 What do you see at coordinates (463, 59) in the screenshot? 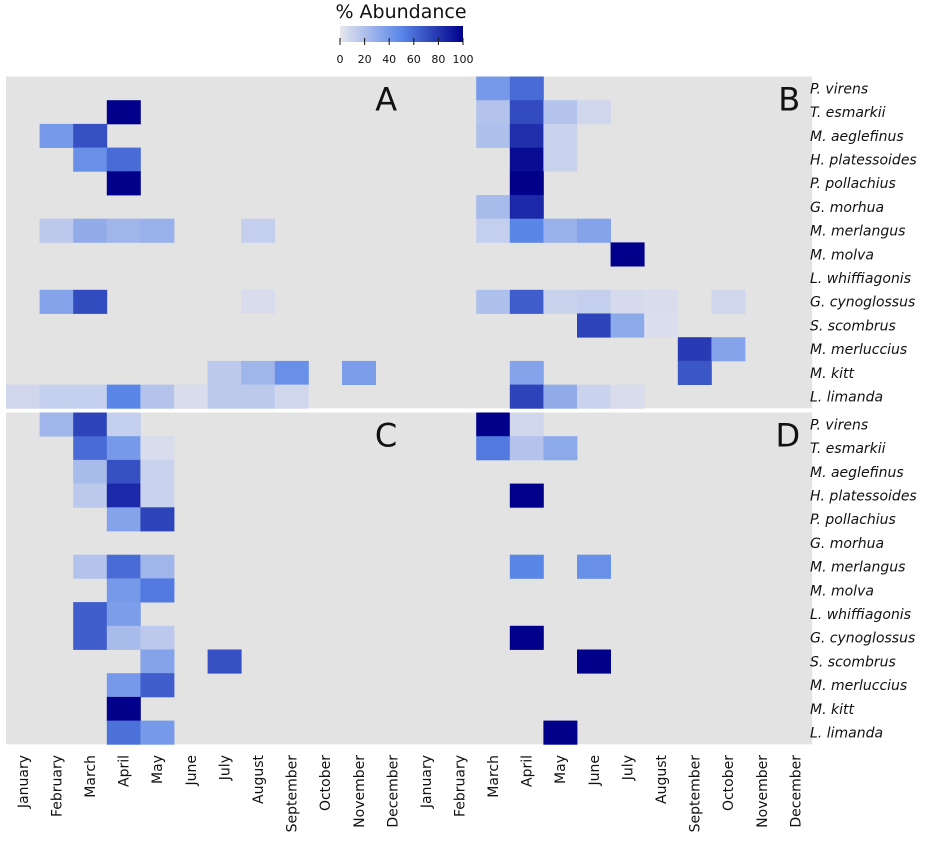
I see `colorbar-tick-label: 100` at bounding box center [463, 59].